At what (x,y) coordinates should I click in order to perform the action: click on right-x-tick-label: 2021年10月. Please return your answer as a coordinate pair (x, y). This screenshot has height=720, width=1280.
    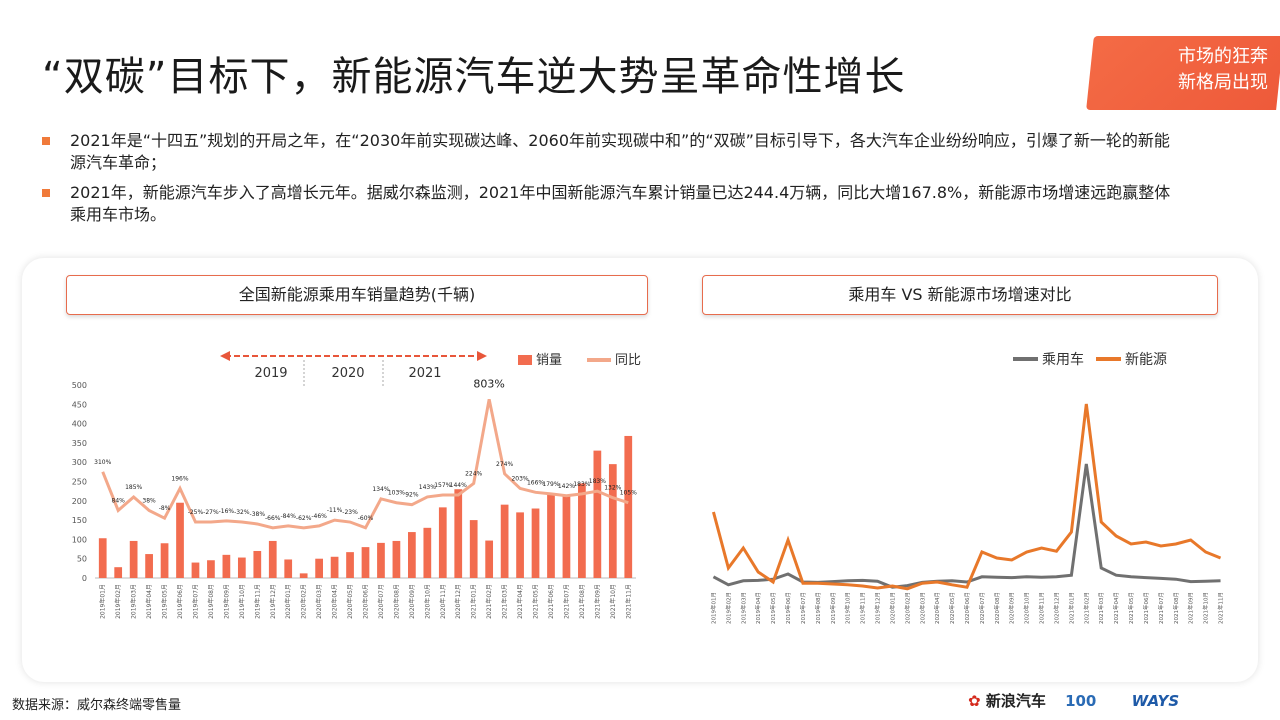
    Looking at the image, I should click on (1206, 608).